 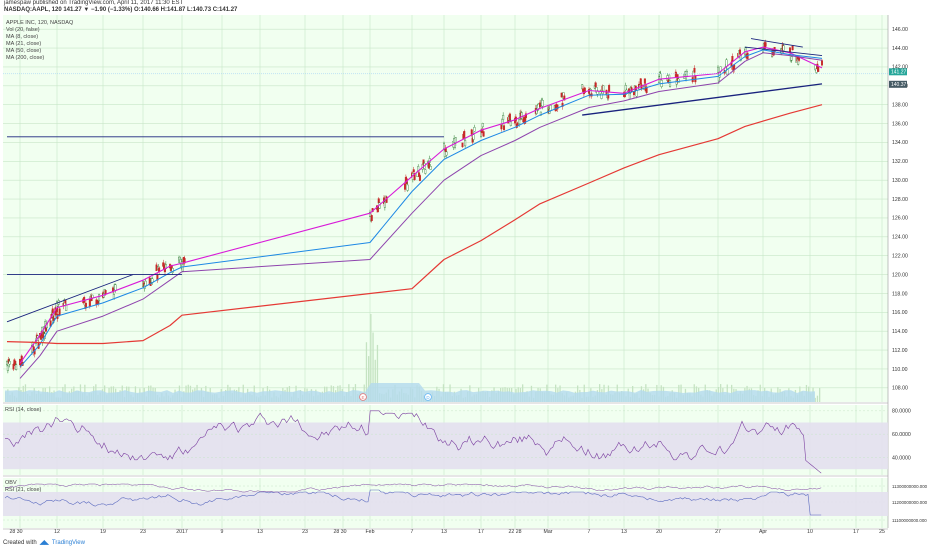 What do you see at coordinates (810, 532) in the screenshot?
I see `x-tick-label: 10` at bounding box center [810, 532].